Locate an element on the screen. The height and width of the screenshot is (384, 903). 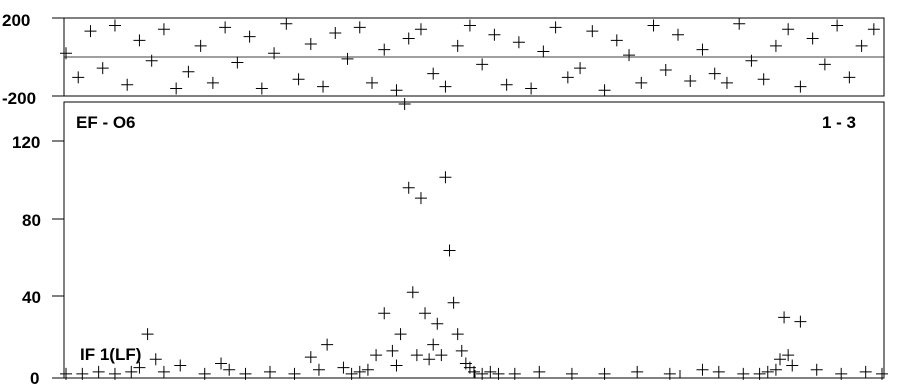
phase-ytick-top: 200 is located at coordinates (16, 20).